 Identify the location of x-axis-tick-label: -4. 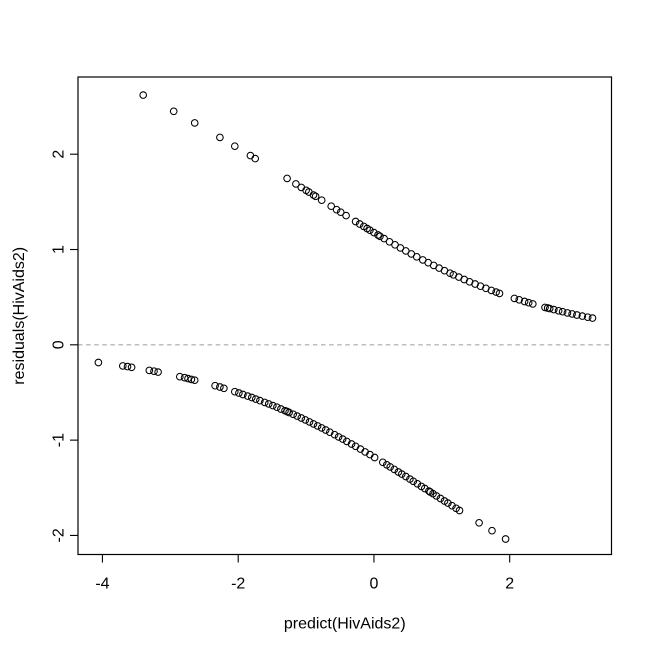
(102, 584).